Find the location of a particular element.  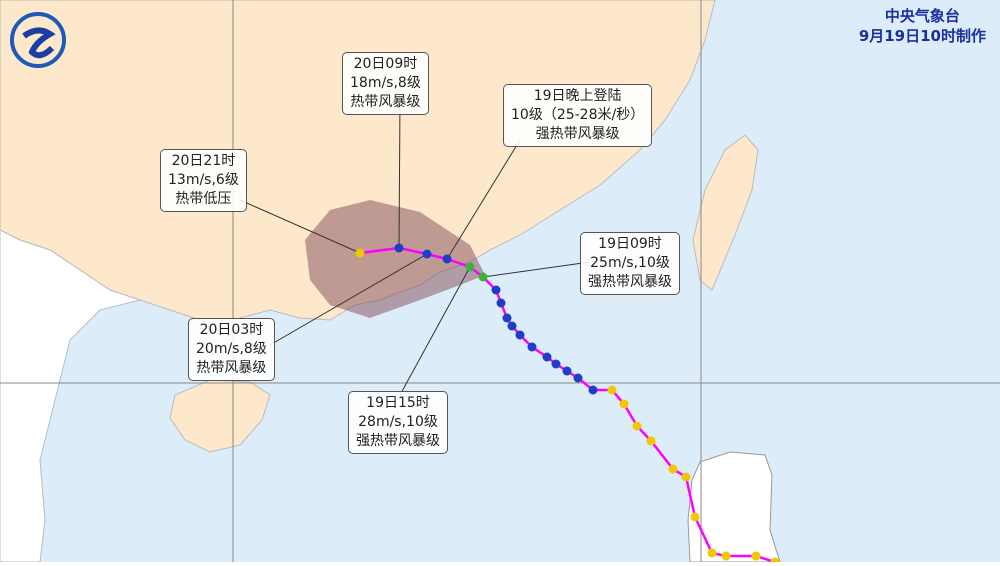

annotation-line: 13m/s,6级 is located at coordinates (203, 180).